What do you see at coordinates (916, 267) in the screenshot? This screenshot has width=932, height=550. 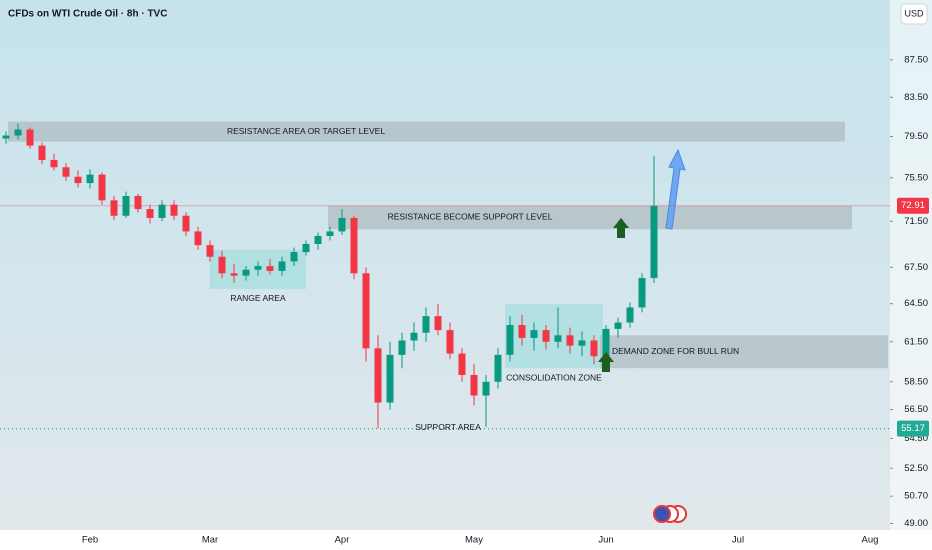 I see `y-tick-label: 67.50` at bounding box center [916, 267].